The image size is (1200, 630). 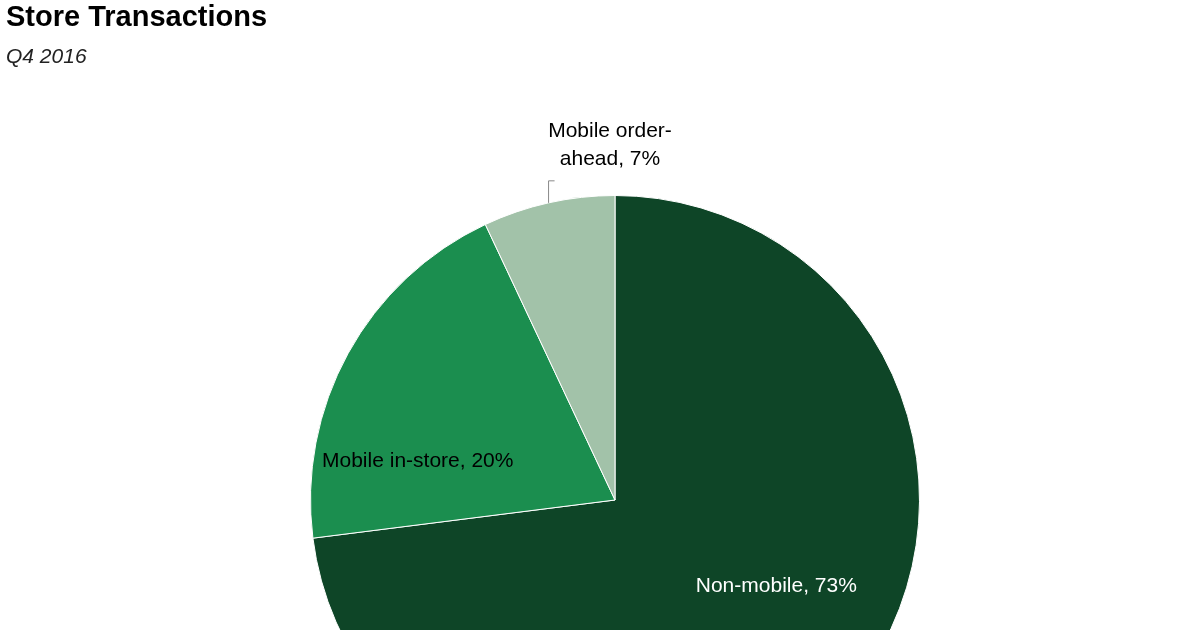 What do you see at coordinates (137, 16) in the screenshot?
I see `chart-title: Store Transactions` at bounding box center [137, 16].